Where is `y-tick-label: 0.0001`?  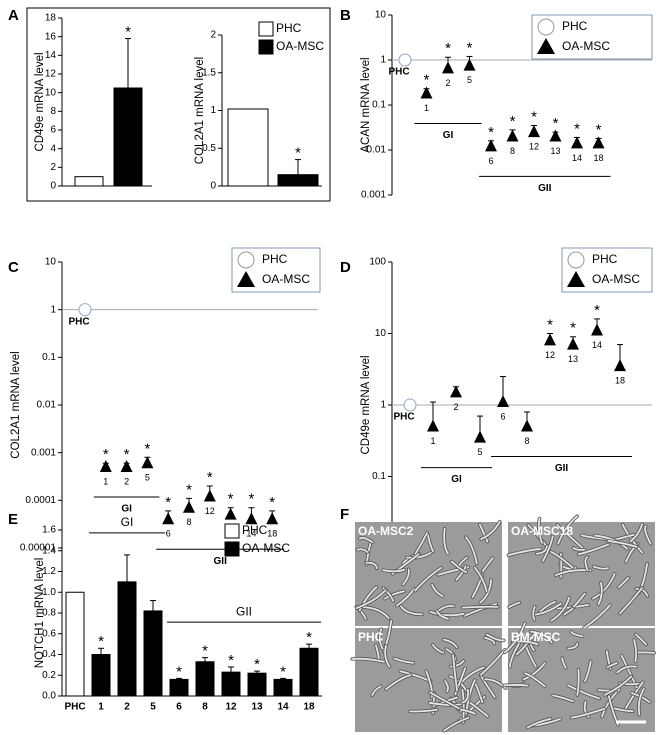
y-tick-label: 0.0001 is located at coordinates (40, 500).